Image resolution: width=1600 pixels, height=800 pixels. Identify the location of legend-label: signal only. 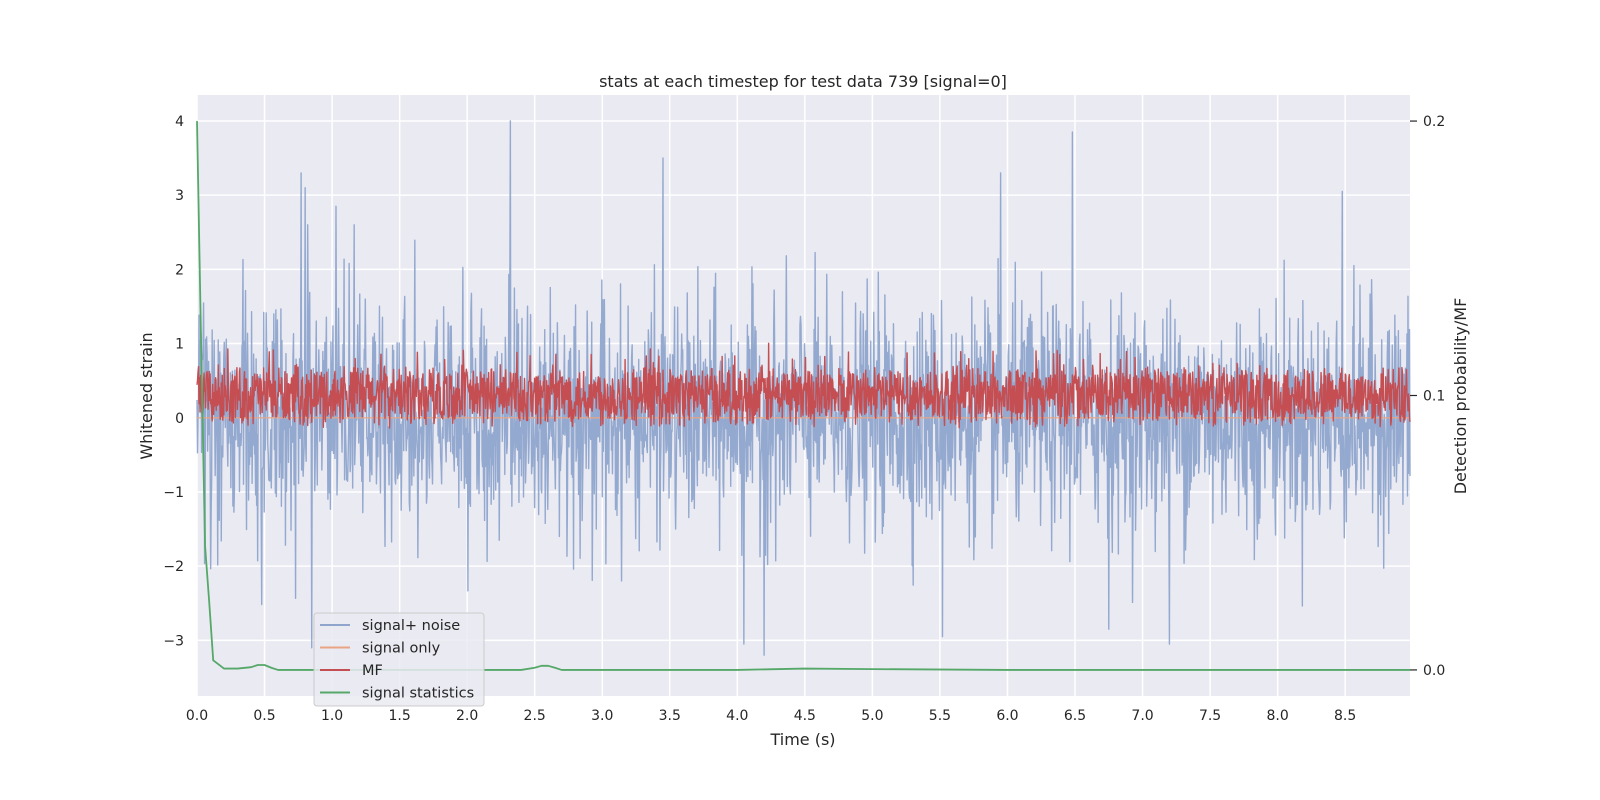
(401, 649).